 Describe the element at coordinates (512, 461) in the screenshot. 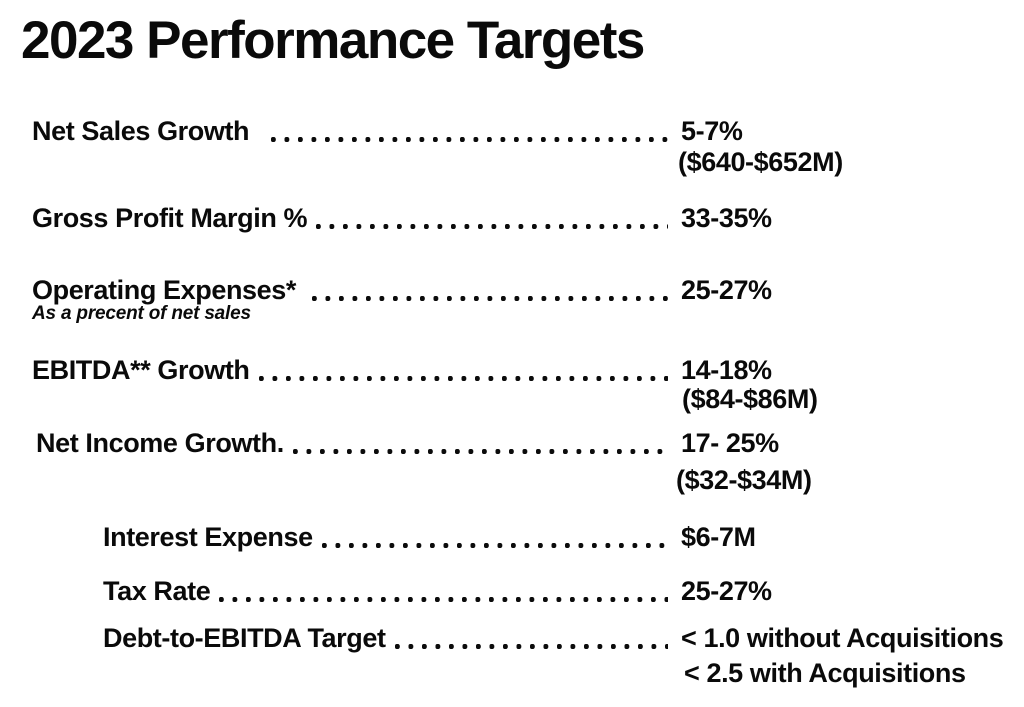

I see `target-row: Net Income Growth. 17- 25% ($32-$34M)` at that location.